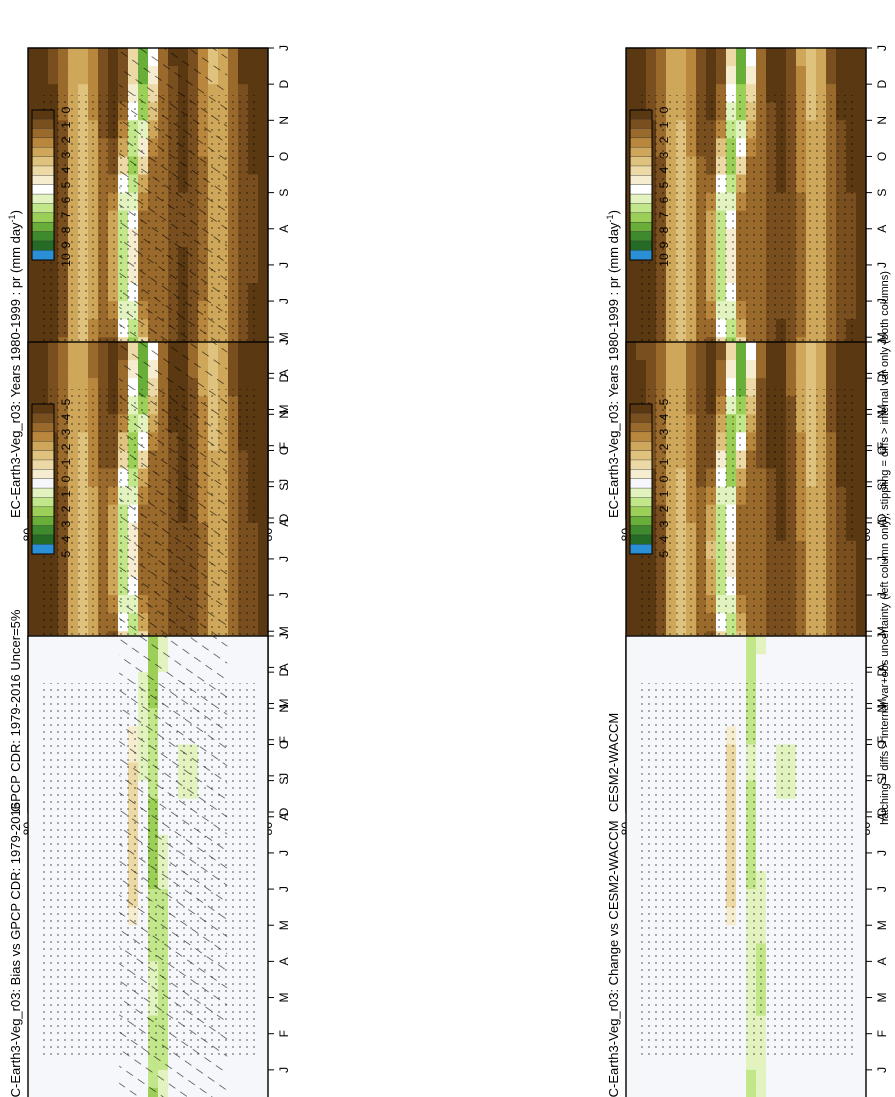 This screenshot has height=1097, width=895. What do you see at coordinates (664, 109) in the screenshot?
I see `colorbar-label: 0` at bounding box center [664, 109].